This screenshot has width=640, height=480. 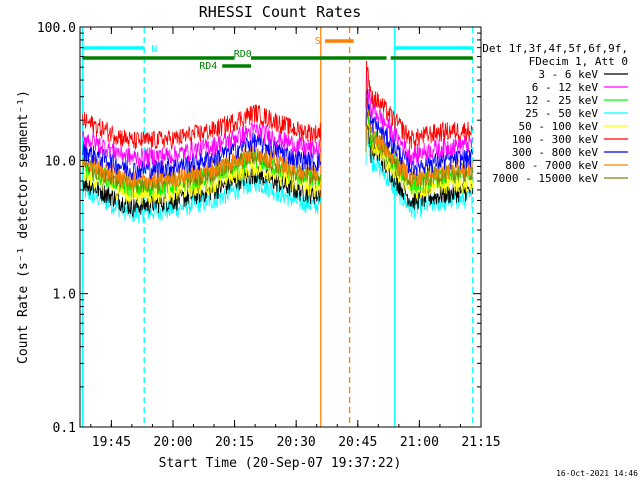 What do you see at coordinates (64, 295) in the screenshot?
I see `y-tick-label-1: 1.0` at bounding box center [64, 295].